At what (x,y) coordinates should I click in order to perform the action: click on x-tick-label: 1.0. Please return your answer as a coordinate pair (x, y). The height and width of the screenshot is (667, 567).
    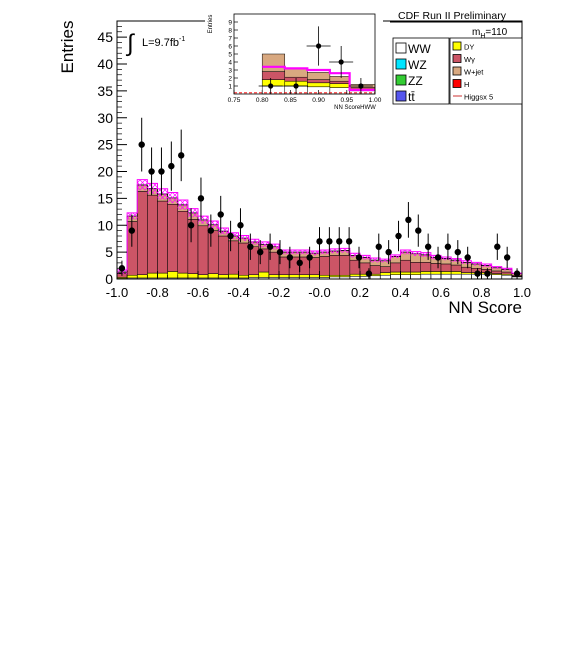
    Looking at the image, I should click on (522, 292).